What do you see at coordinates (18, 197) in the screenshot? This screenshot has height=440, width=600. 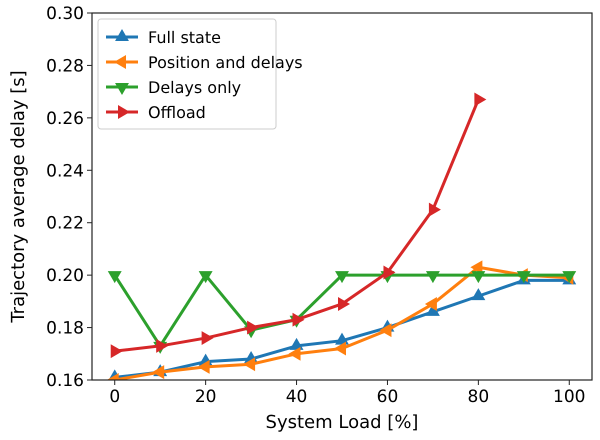 I see `y-axis-title: Trajectory average delay [s]` at bounding box center [18, 197].